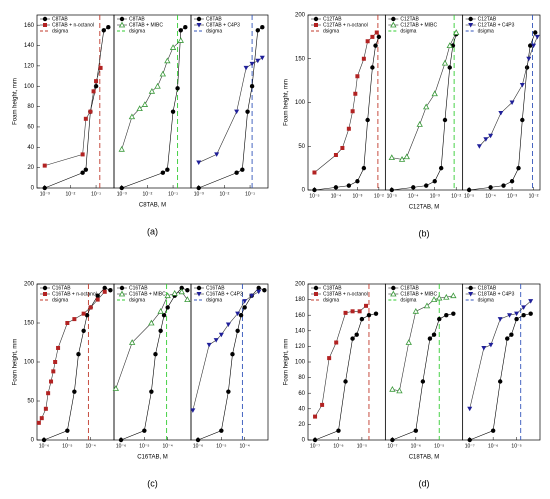  Describe the element at coordinates (30, 148) in the screenshot. I see `y-tick-label: 40` at that location.